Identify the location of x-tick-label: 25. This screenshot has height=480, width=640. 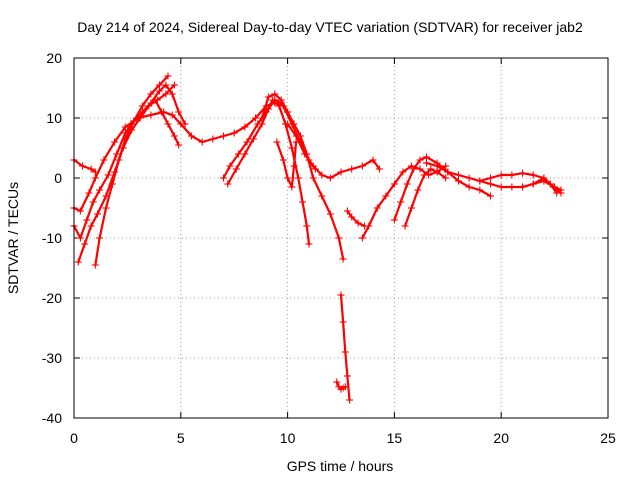
(608, 438).